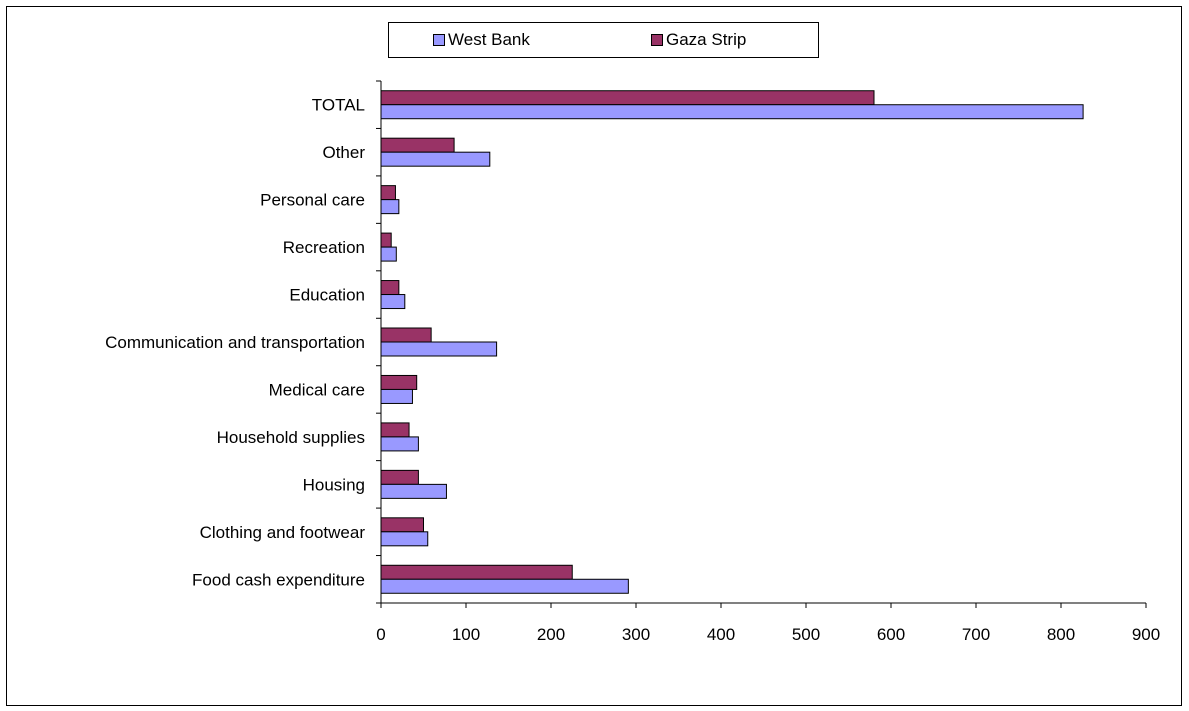 This screenshot has width=1189, height=711. I want to click on x-tick-label-500: 500, so click(806, 634).